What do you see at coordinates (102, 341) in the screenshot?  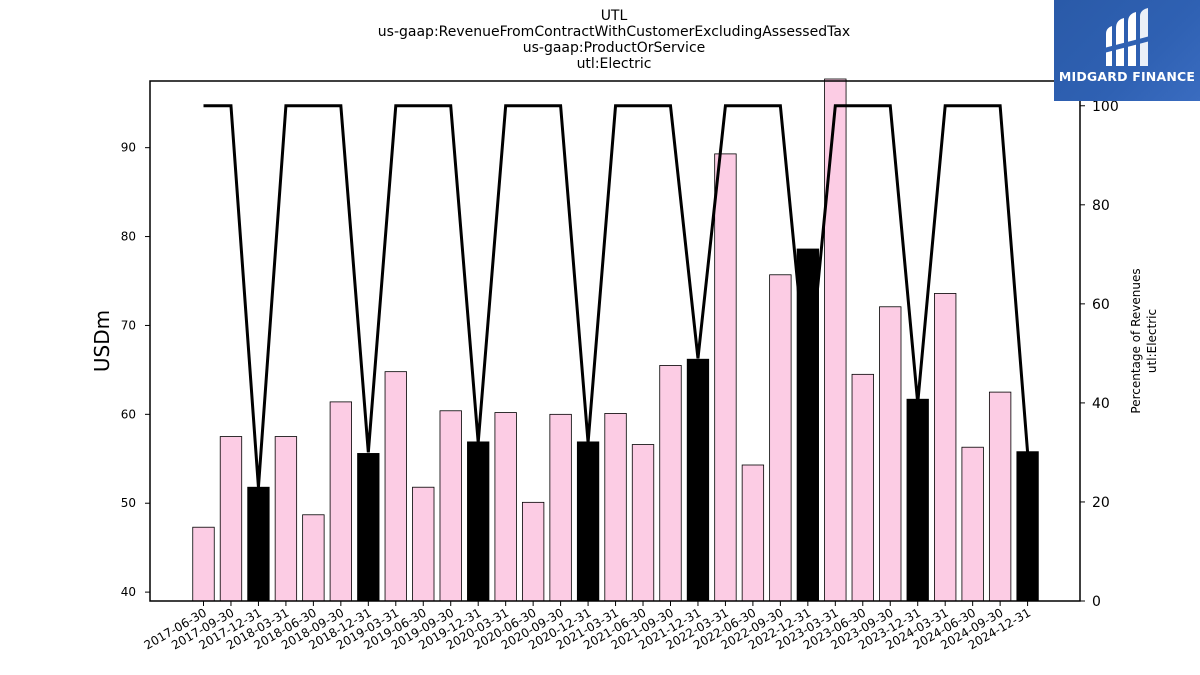 I see `y-axis-label: USDm` at bounding box center [102, 341].